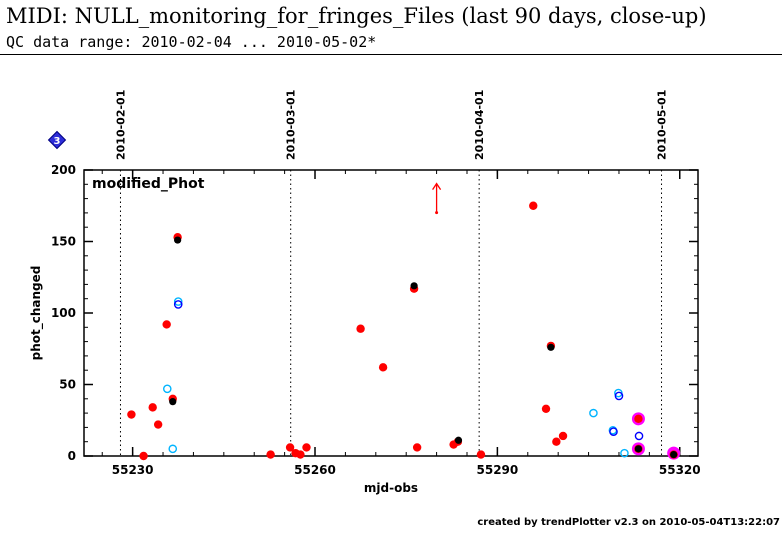 The height and width of the screenshot is (542, 782). I want to click on upper-limit-arrow-head, so click(437, 186).